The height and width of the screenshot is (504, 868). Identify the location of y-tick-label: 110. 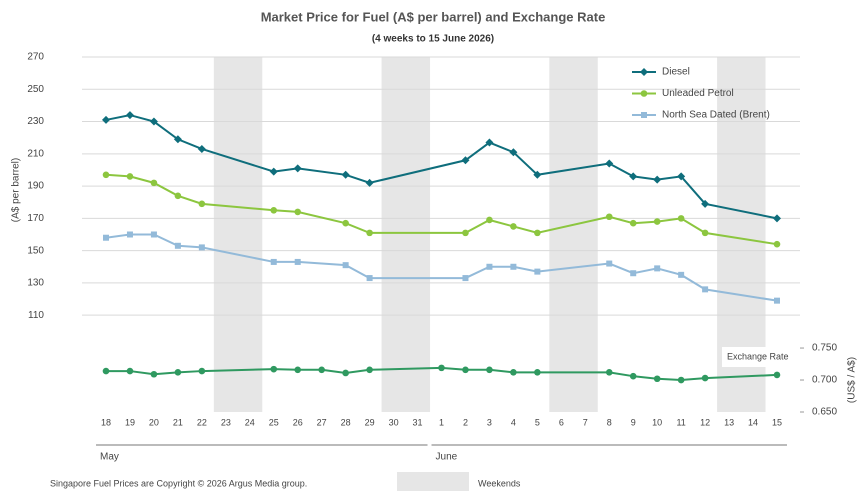
(36, 315).